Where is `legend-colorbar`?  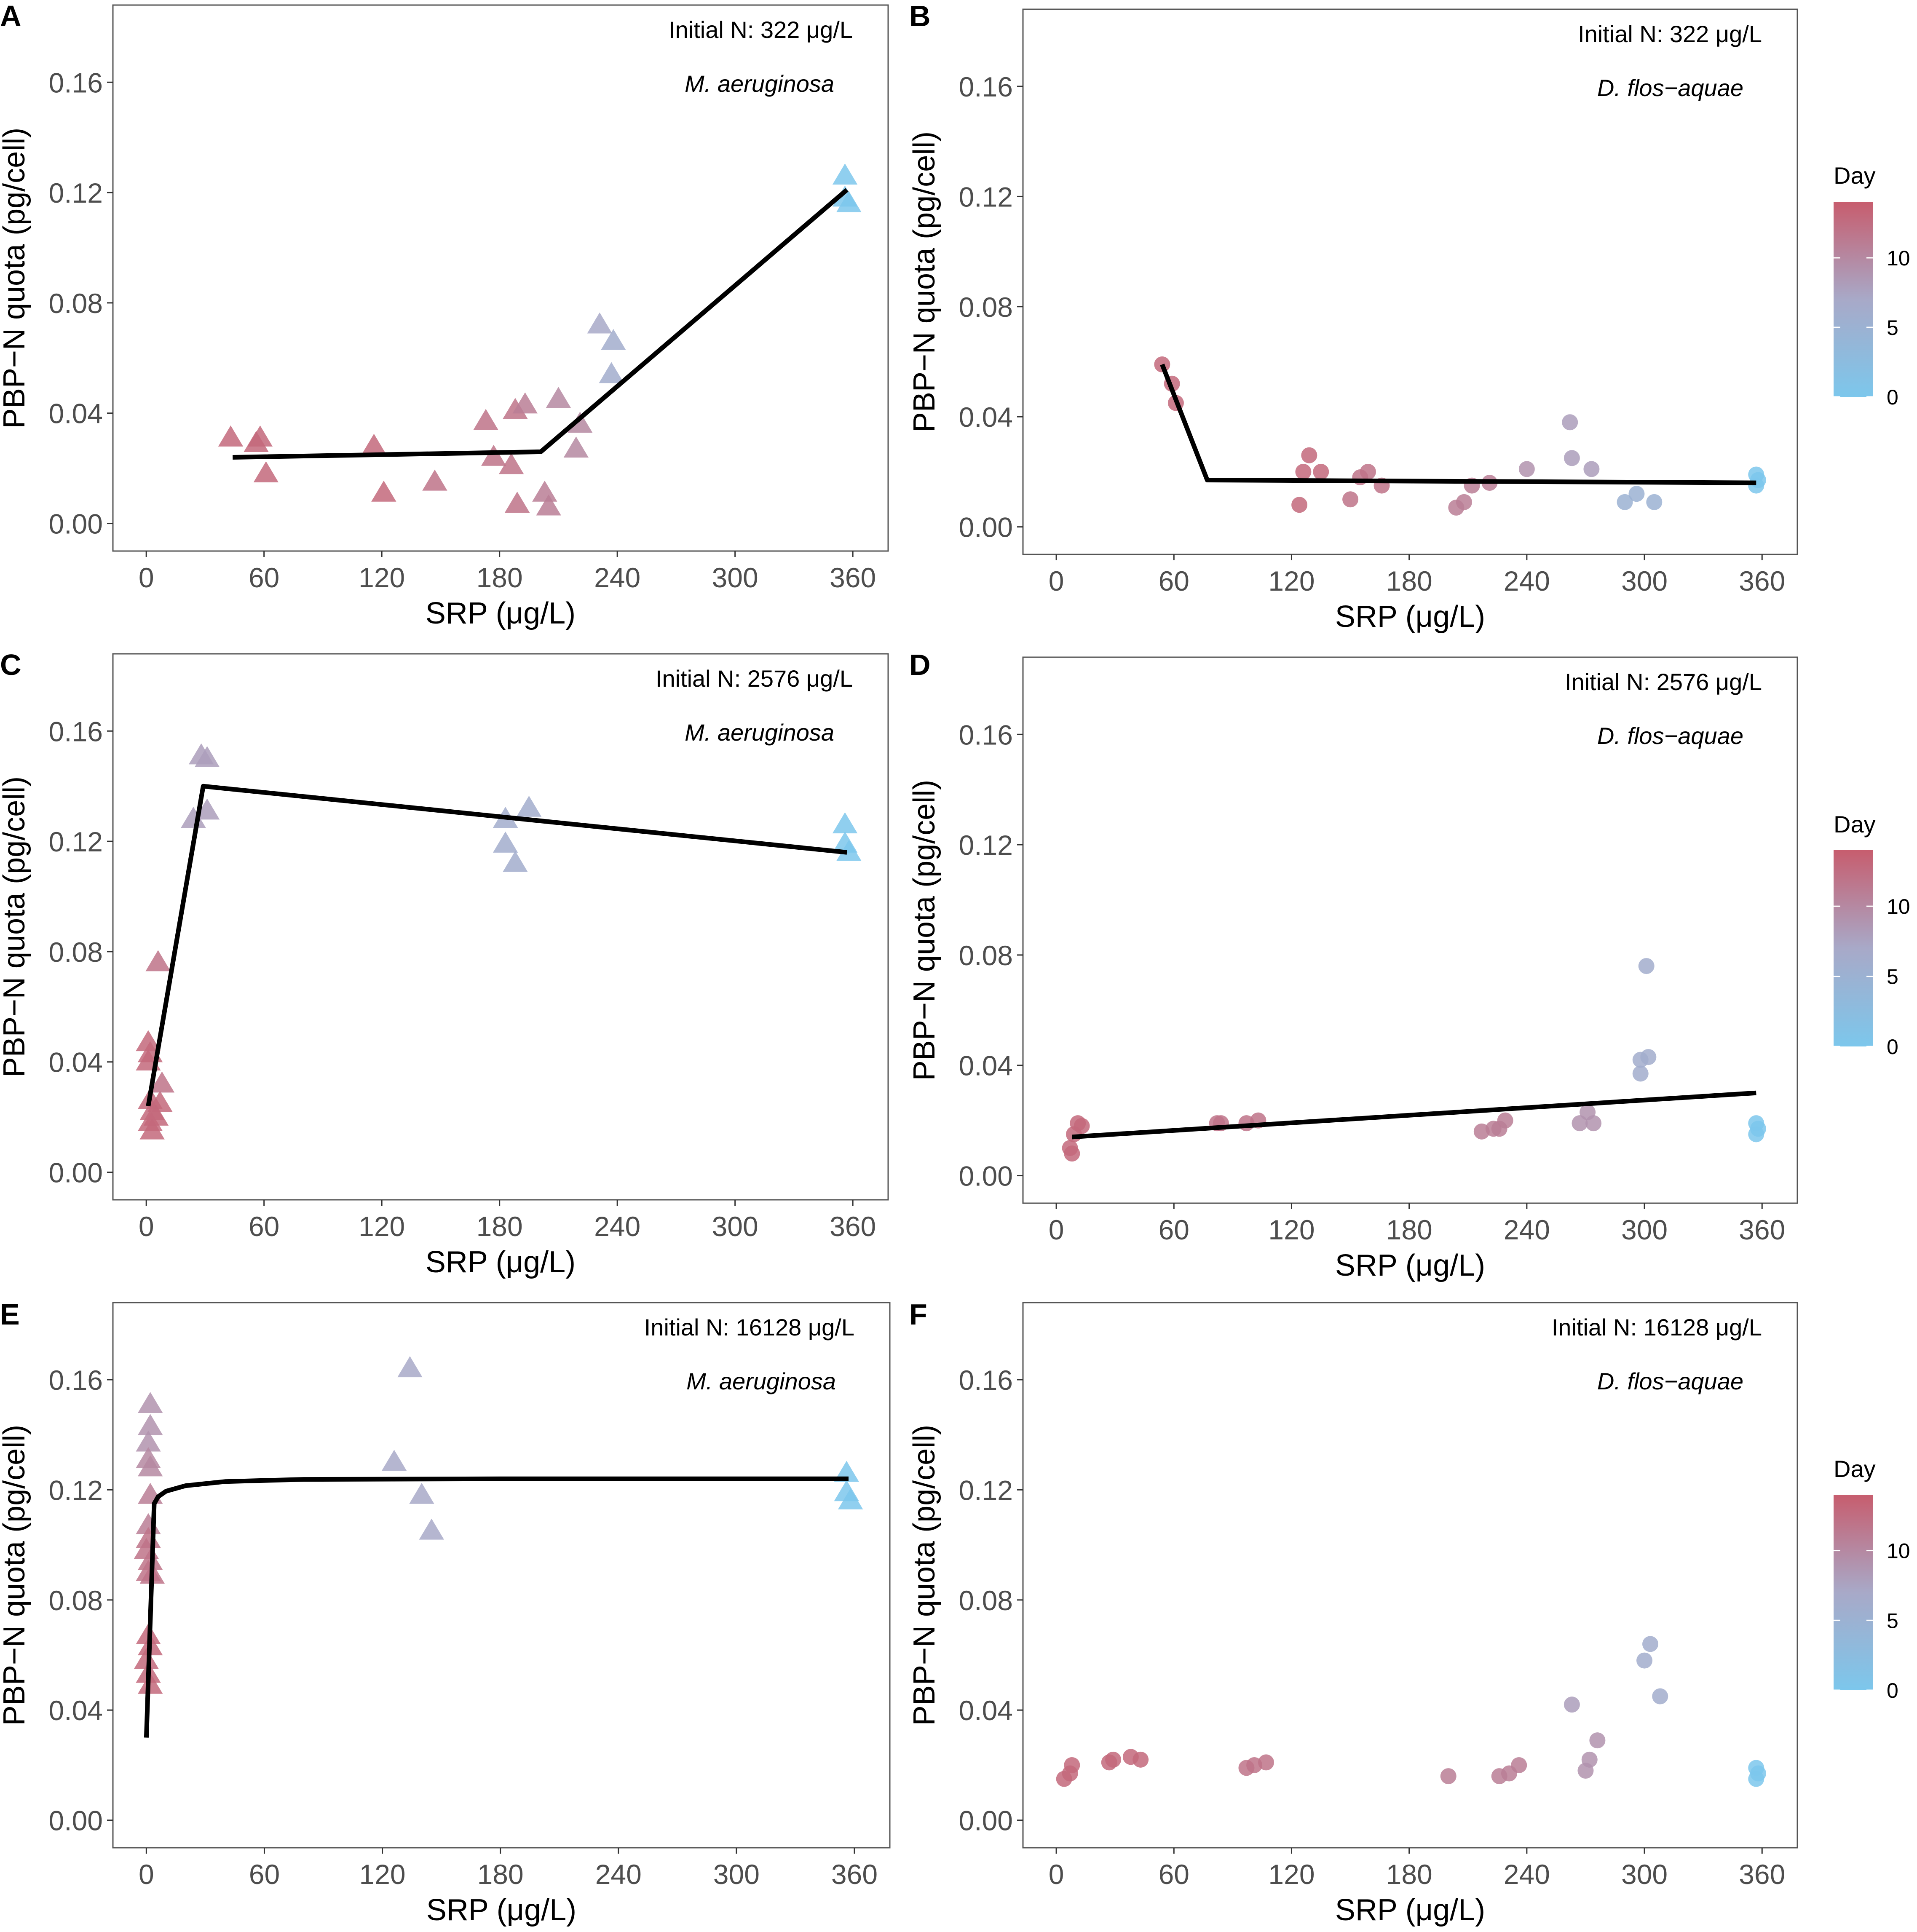 legend-colorbar is located at coordinates (1853, 948).